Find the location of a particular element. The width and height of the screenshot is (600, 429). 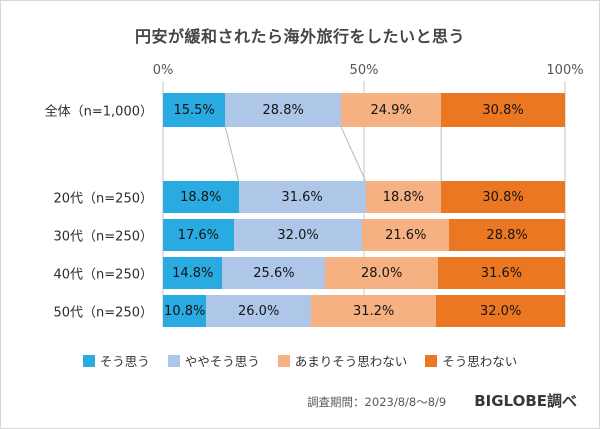

value-label: 14.8% is located at coordinates (193, 273).